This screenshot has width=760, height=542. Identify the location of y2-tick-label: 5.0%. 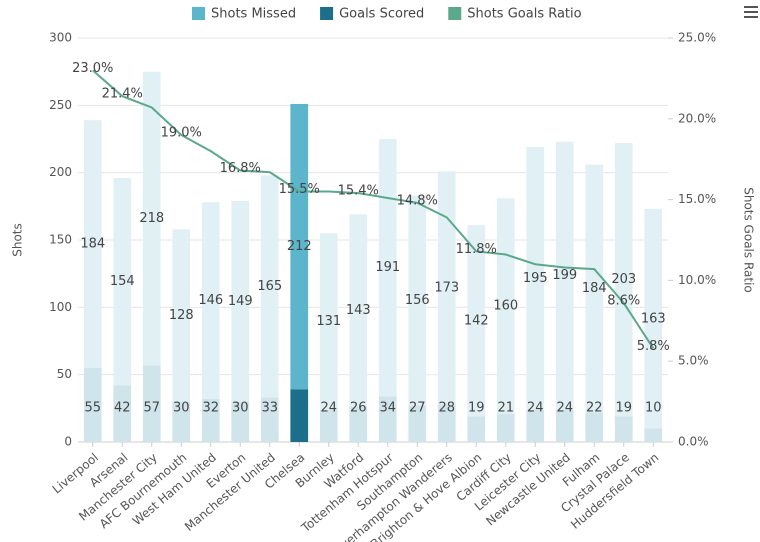
(693, 361).